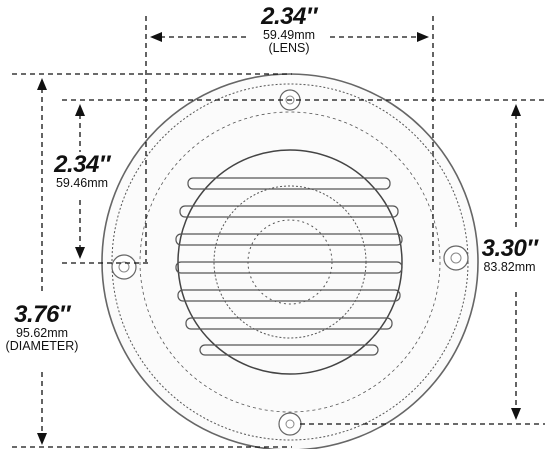 Image resolution: width=545 pixels, height=454 pixels. What do you see at coordinates (42, 346) in the screenshot?
I see `diameter-note: (DIAMETER)` at bounding box center [42, 346].